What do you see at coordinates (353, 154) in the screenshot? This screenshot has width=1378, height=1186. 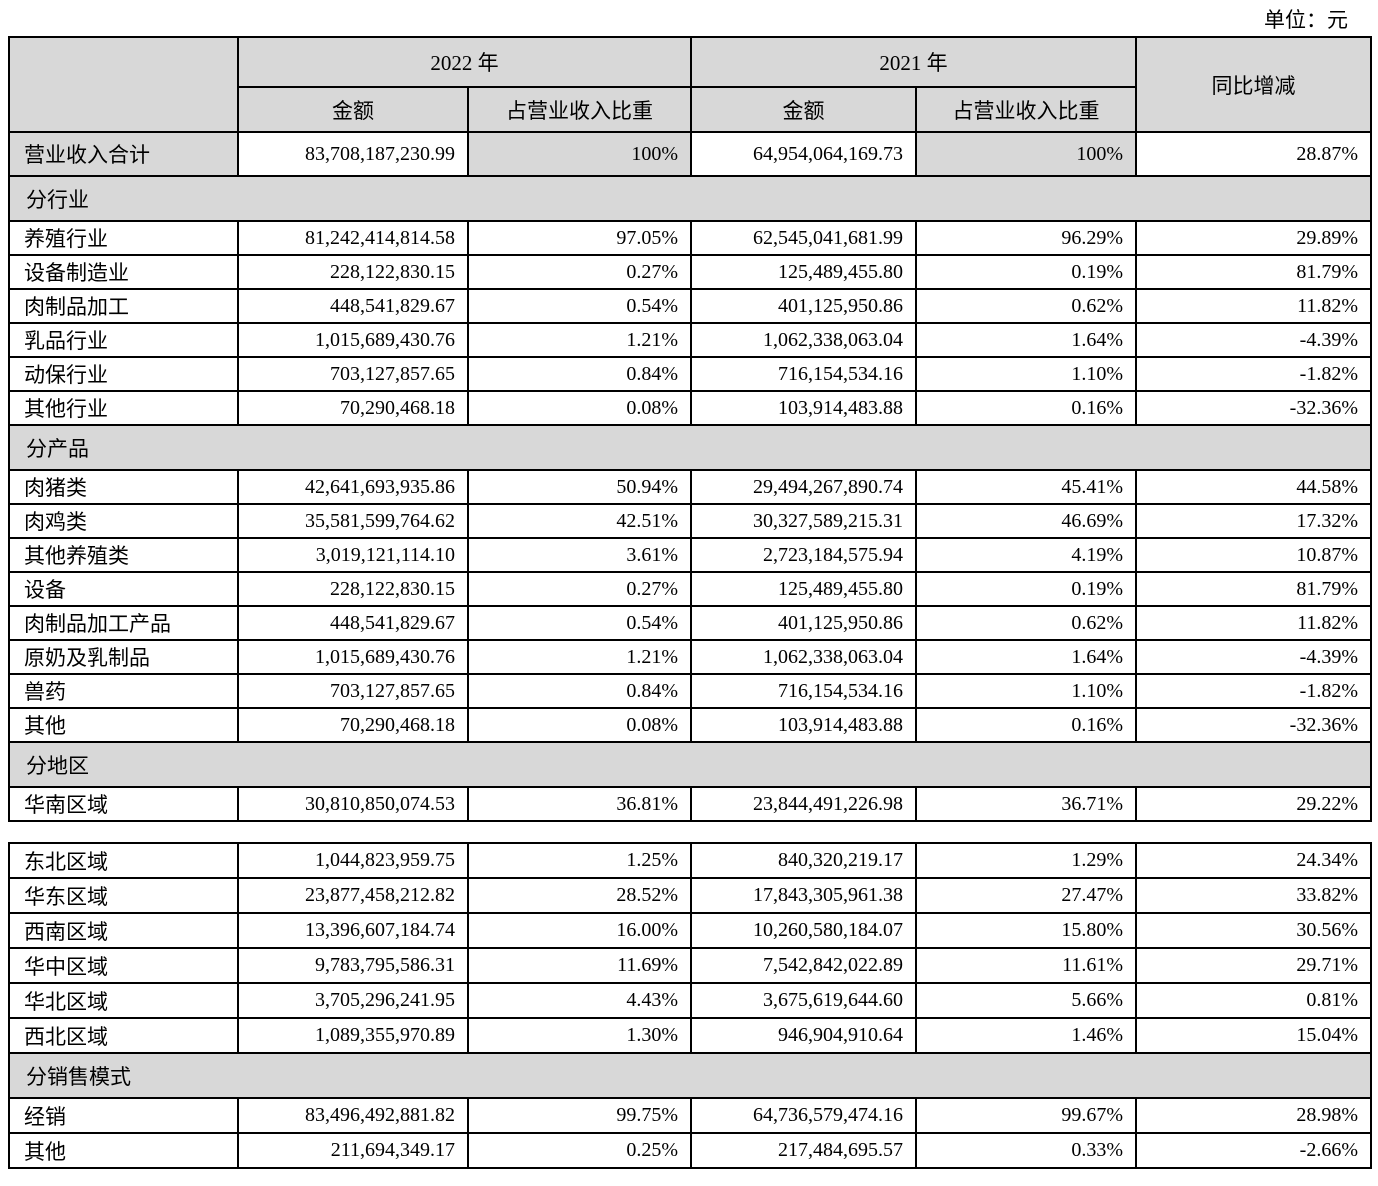 I see `amount-2022: 83,708,187,230.99` at bounding box center [353, 154].